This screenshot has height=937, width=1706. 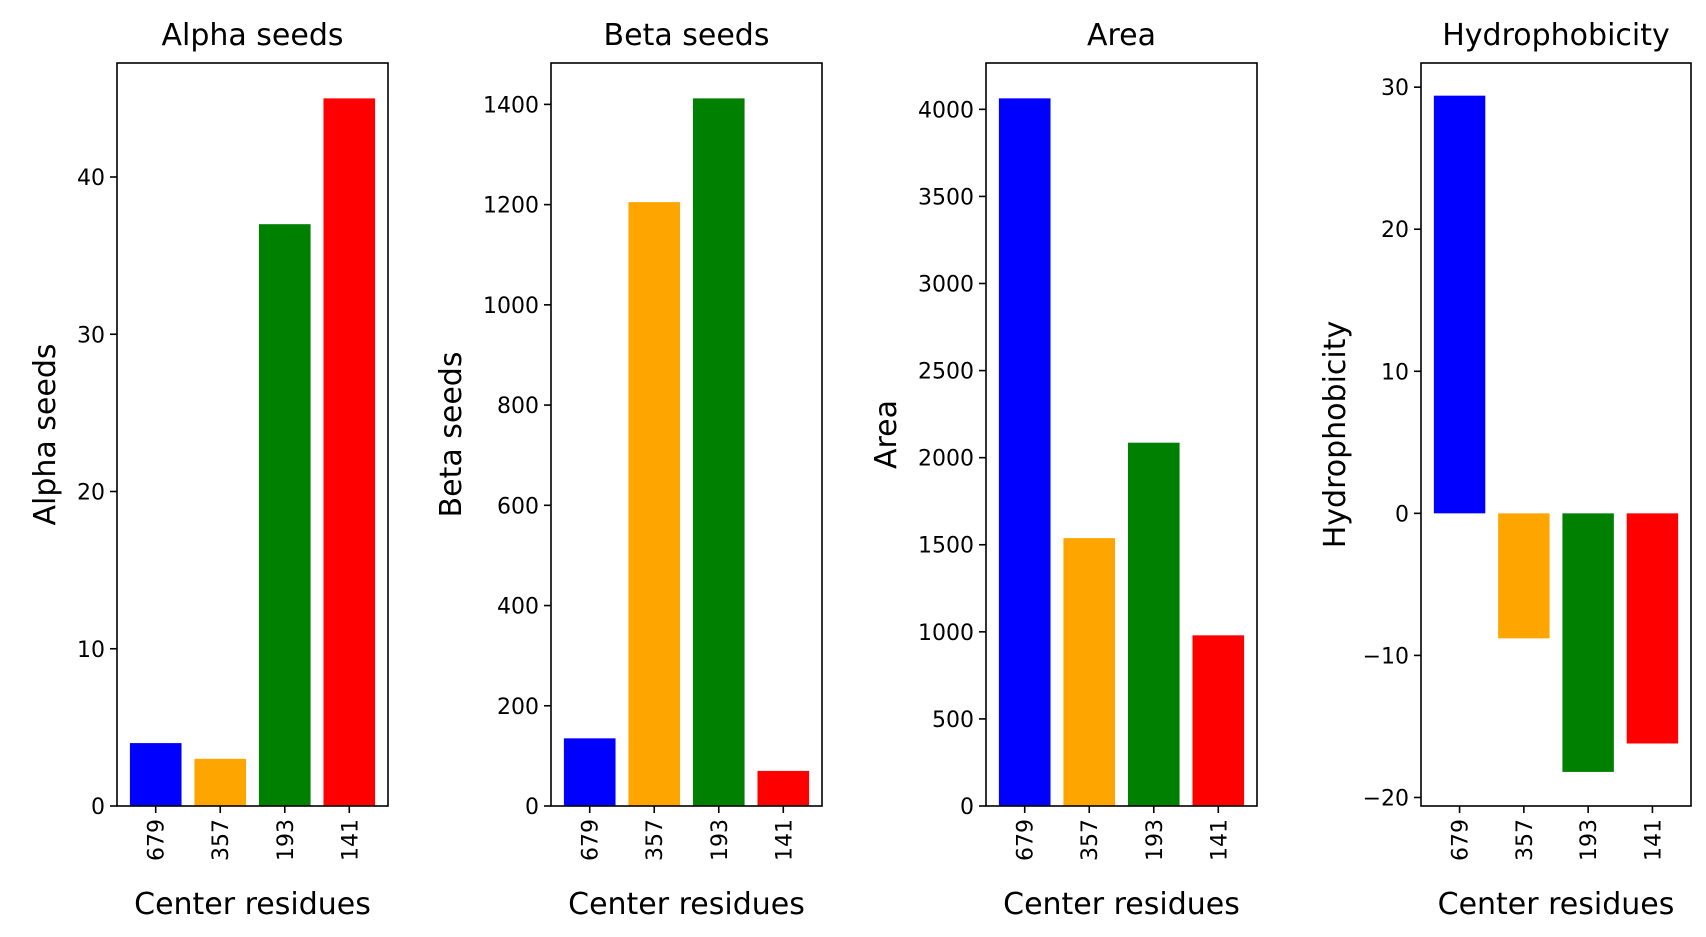 I want to click on chart-title: Beta seeds, so click(x=687, y=35).